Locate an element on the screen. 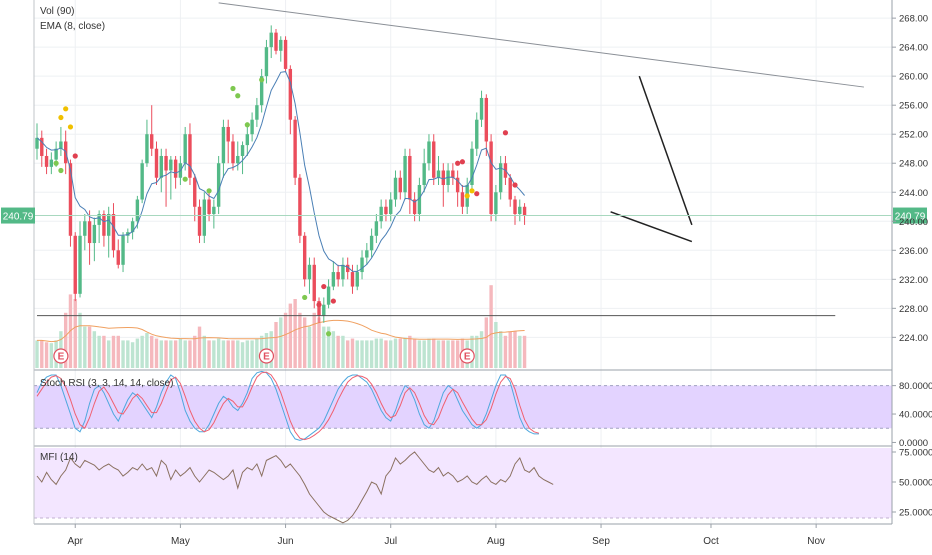 The height and width of the screenshot is (555, 932). stoch-rsi-label: Stoch RSI (3, 3, 14, 14, close) is located at coordinates (107, 383).